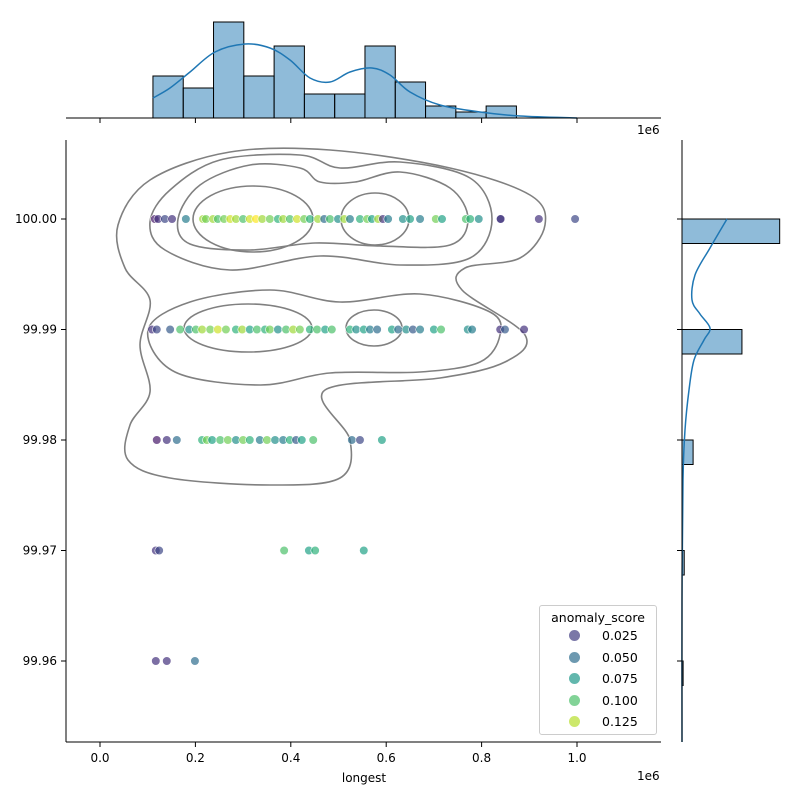 This screenshot has width=800, height=800. I want to click on legend-entry: 0.050, so click(598, 658).